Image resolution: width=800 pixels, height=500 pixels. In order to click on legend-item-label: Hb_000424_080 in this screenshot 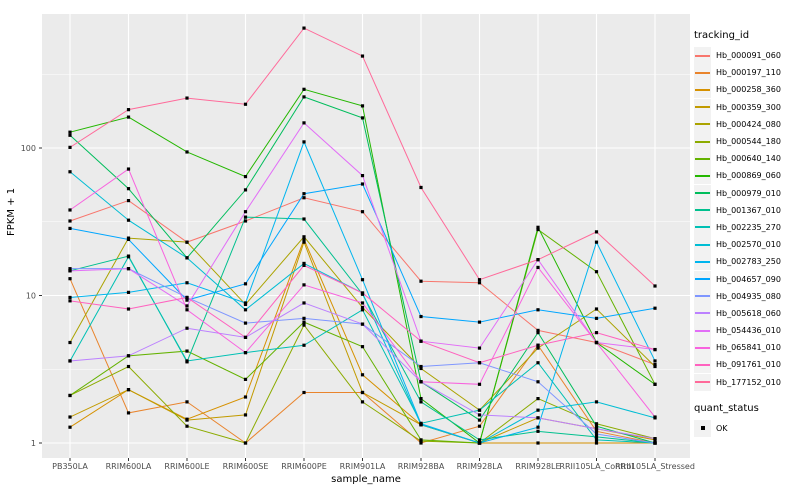, I will do `click(748, 124)`.